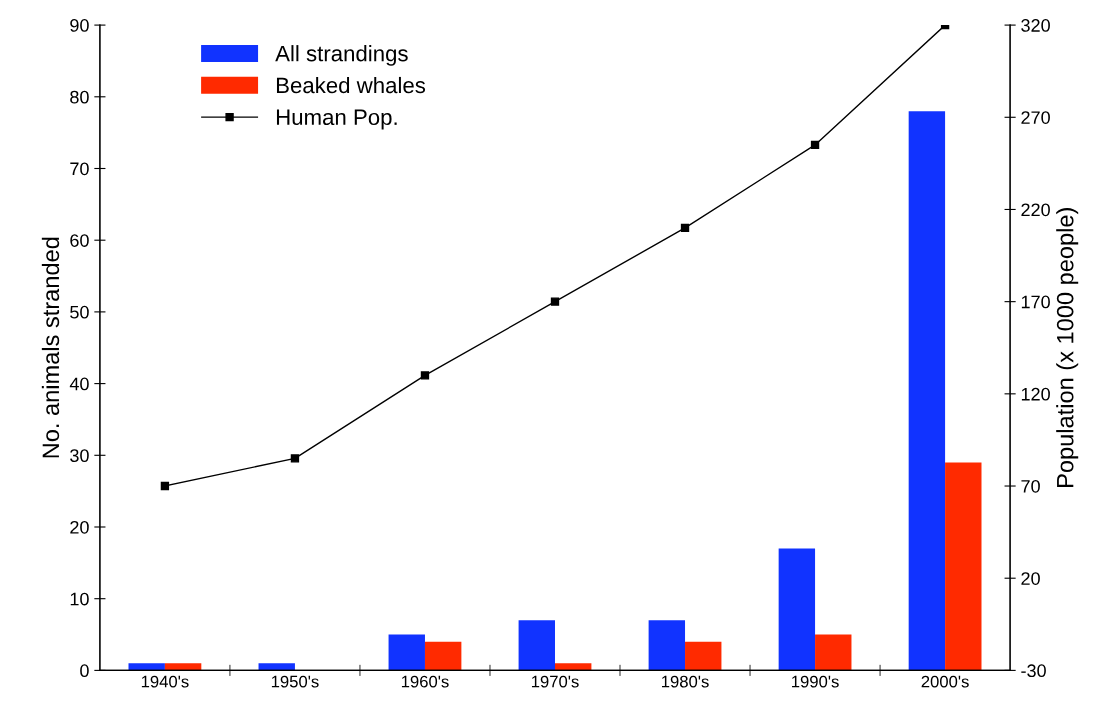  Describe the element at coordinates (1035, 117) in the screenshot. I see `y2-tick-label: 270` at that location.